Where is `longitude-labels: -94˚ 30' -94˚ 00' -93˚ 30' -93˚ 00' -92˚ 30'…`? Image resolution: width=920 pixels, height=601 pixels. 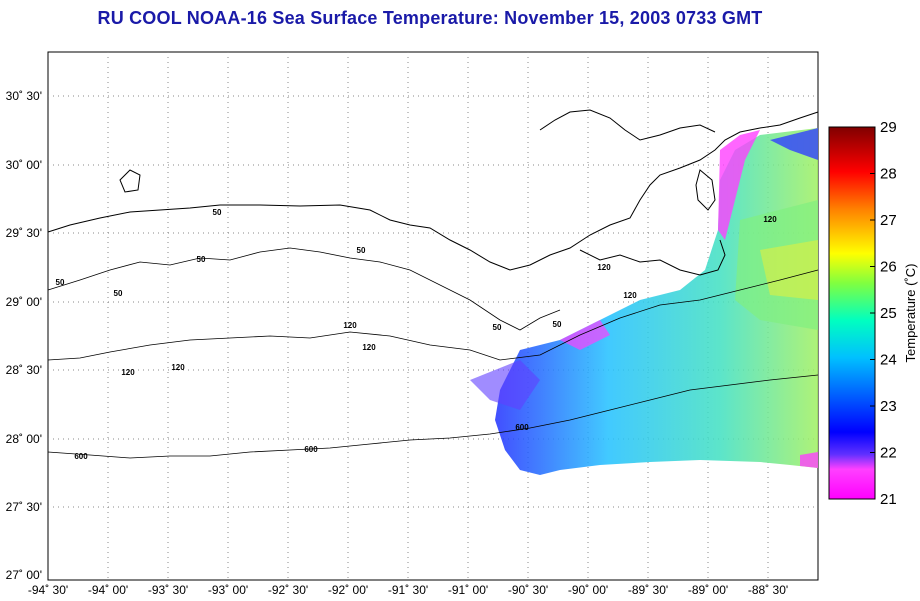 longitude-labels: -94˚ 30' -94˚ 00' -93˚ 30' -93˚ 00' -92˚ 30'… is located at coordinates (408, 590).